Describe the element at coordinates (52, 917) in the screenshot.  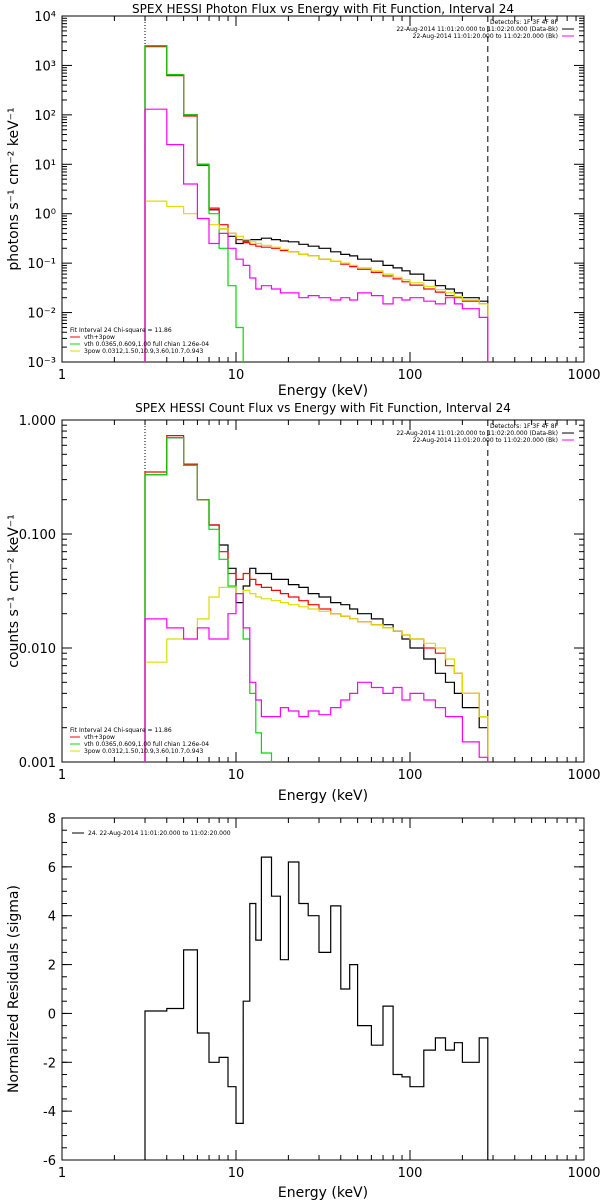
I see `y-tick-label: 4` at that location.